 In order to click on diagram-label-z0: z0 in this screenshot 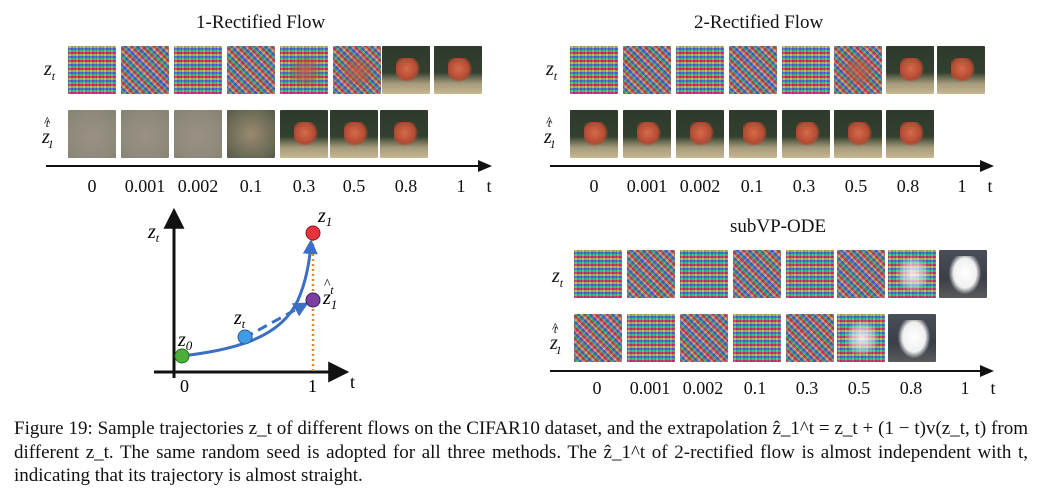, I will do `click(185, 341)`.